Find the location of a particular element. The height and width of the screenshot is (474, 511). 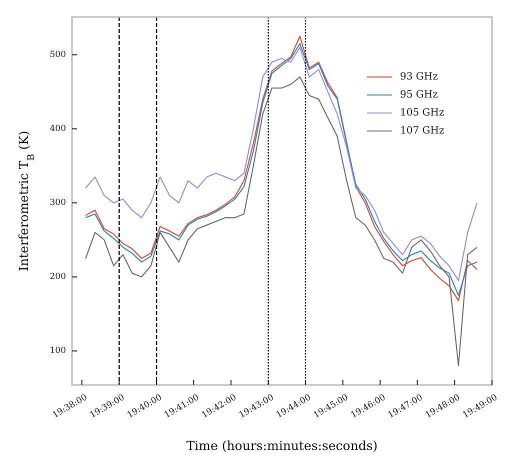

y-tick-label: 100 is located at coordinates (58, 351).